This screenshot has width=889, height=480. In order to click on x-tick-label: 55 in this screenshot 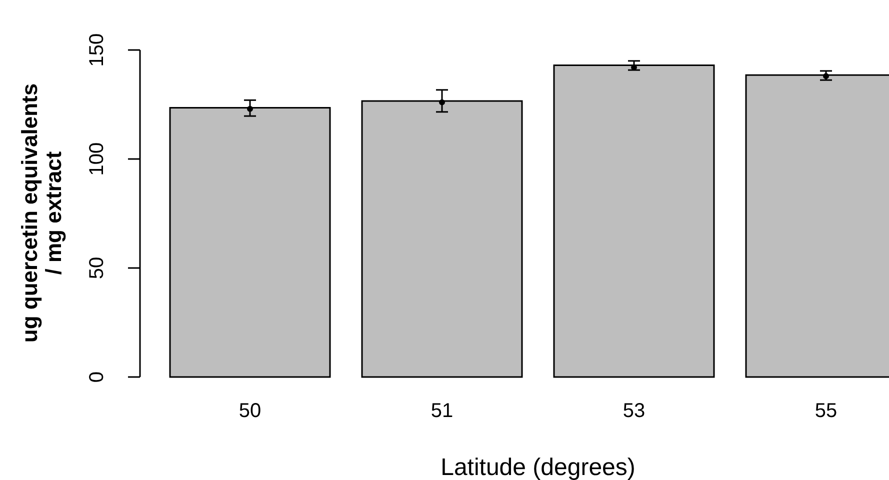, I will do `click(826, 411)`.